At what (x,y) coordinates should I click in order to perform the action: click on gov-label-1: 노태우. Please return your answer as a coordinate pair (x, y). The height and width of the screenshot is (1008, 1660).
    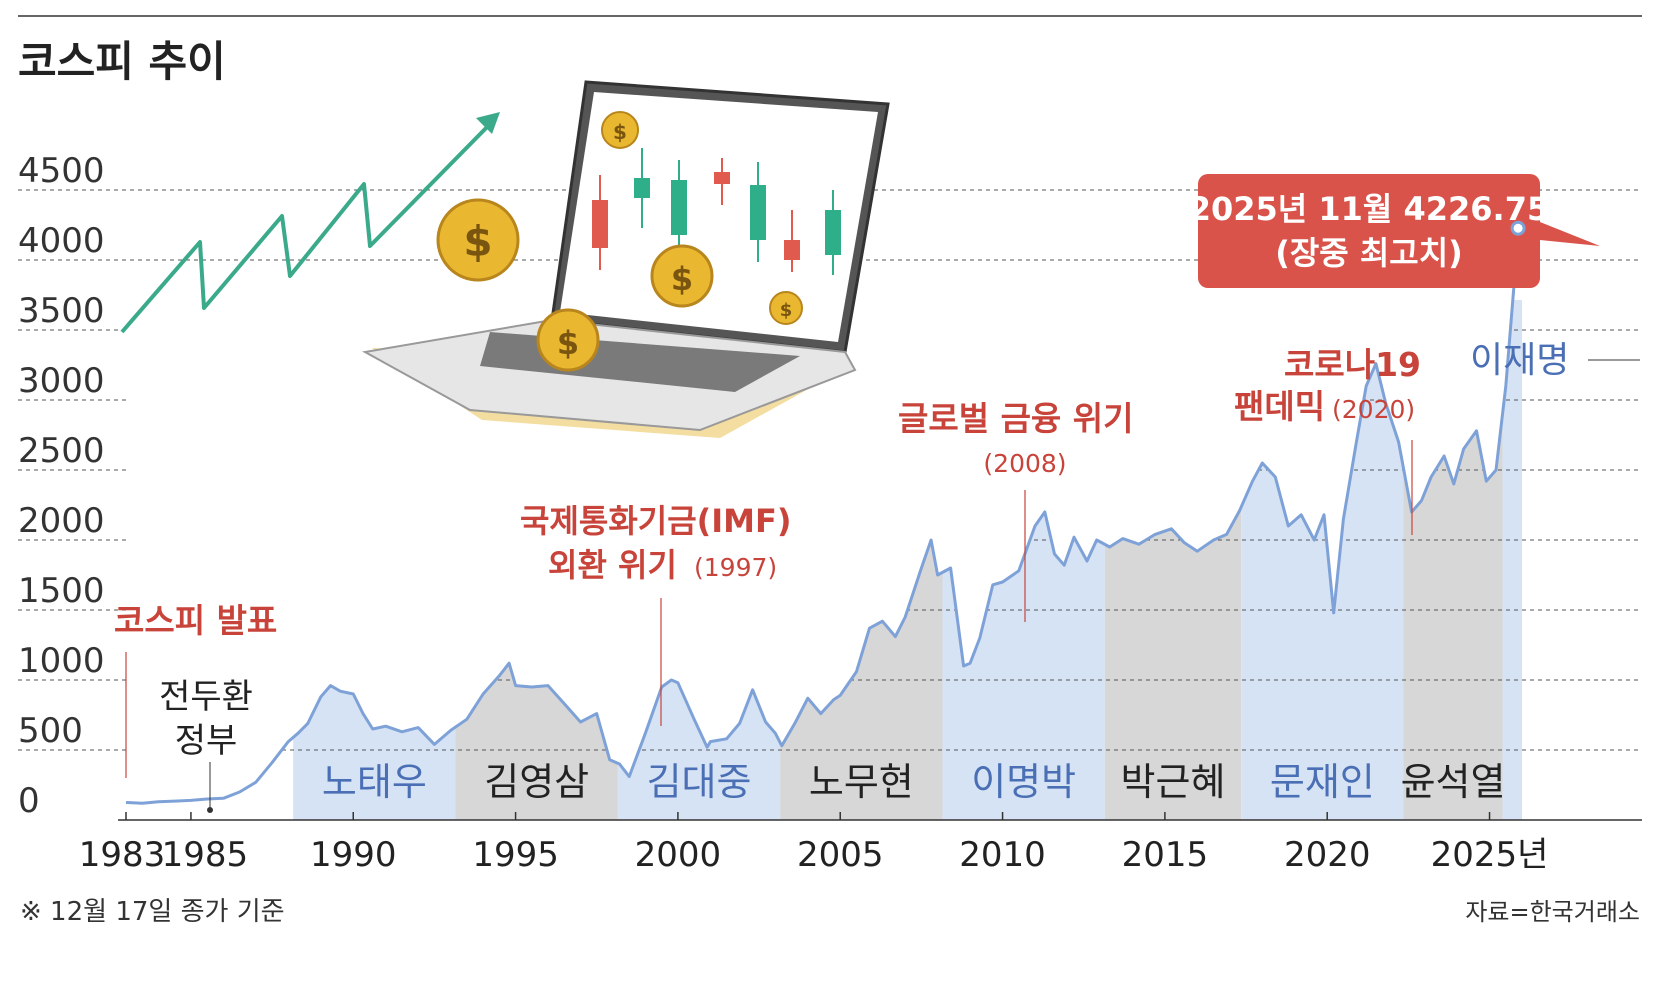
    Looking at the image, I should click on (374, 782).